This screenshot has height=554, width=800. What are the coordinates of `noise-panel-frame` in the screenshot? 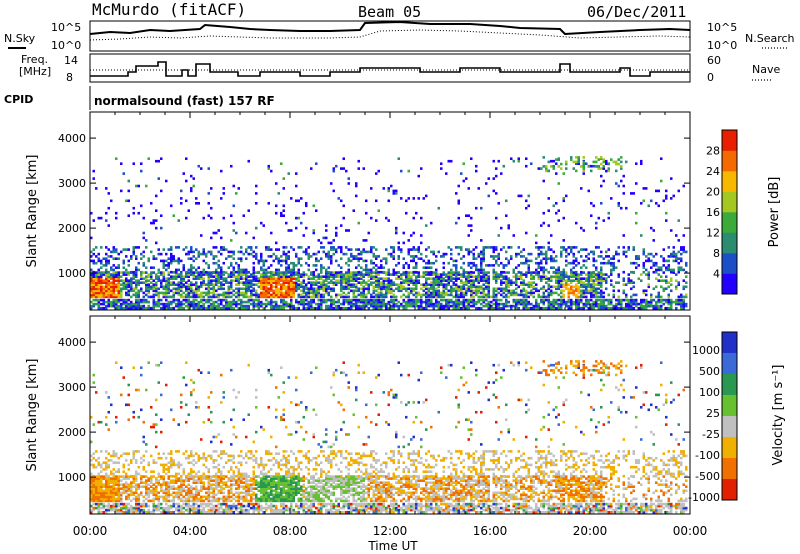 It's located at (390, 36).